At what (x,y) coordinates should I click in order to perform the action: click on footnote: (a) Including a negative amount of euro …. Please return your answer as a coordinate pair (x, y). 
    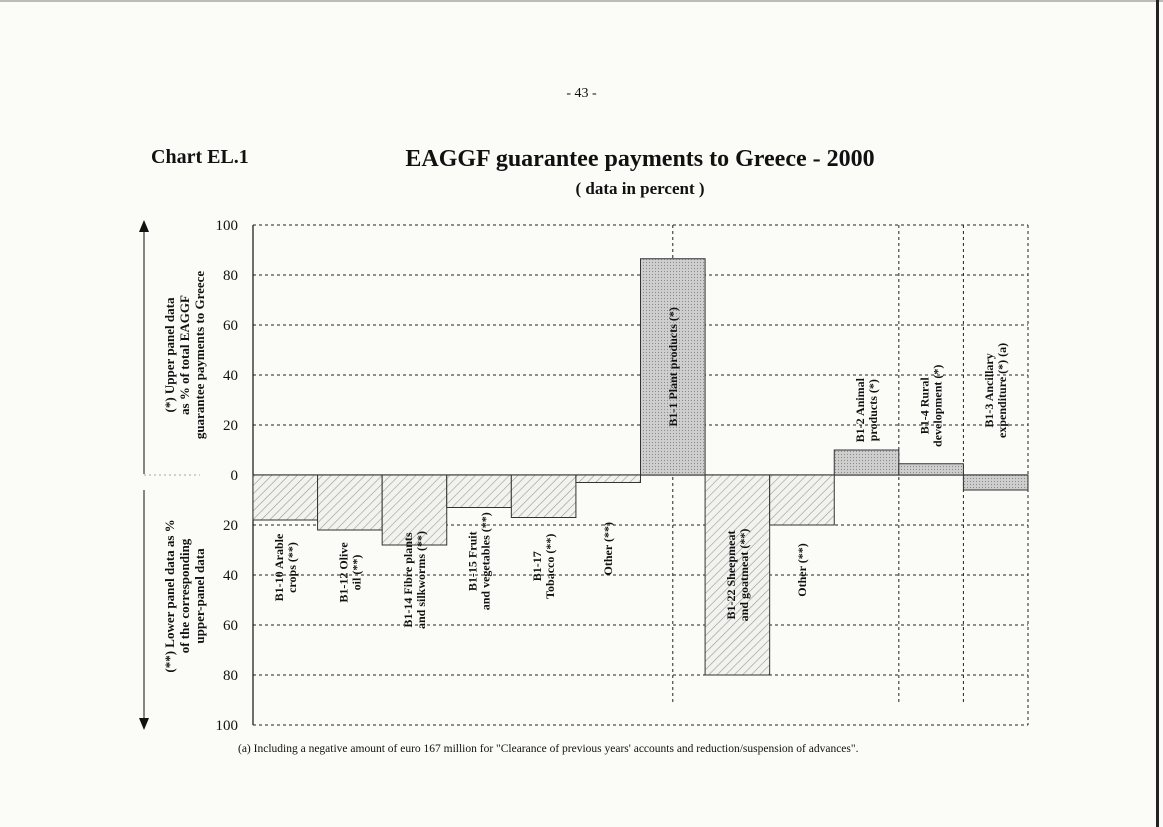
    Looking at the image, I should click on (548, 749).